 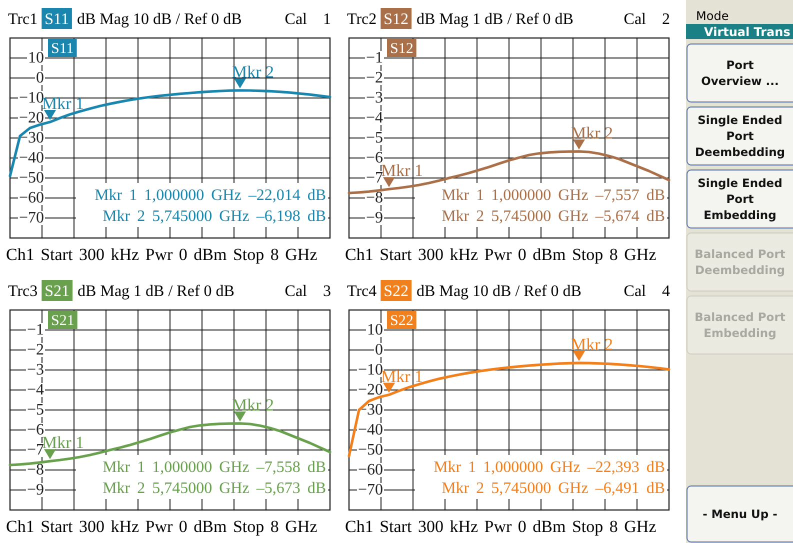 I want to click on chart-title: Trc1, so click(x=23, y=19).